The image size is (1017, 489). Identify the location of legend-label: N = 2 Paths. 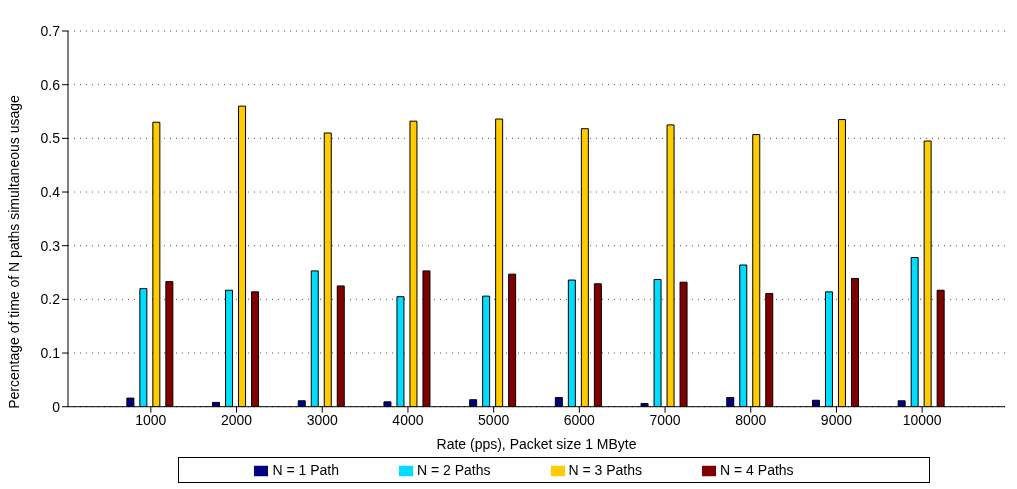
(453, 469).